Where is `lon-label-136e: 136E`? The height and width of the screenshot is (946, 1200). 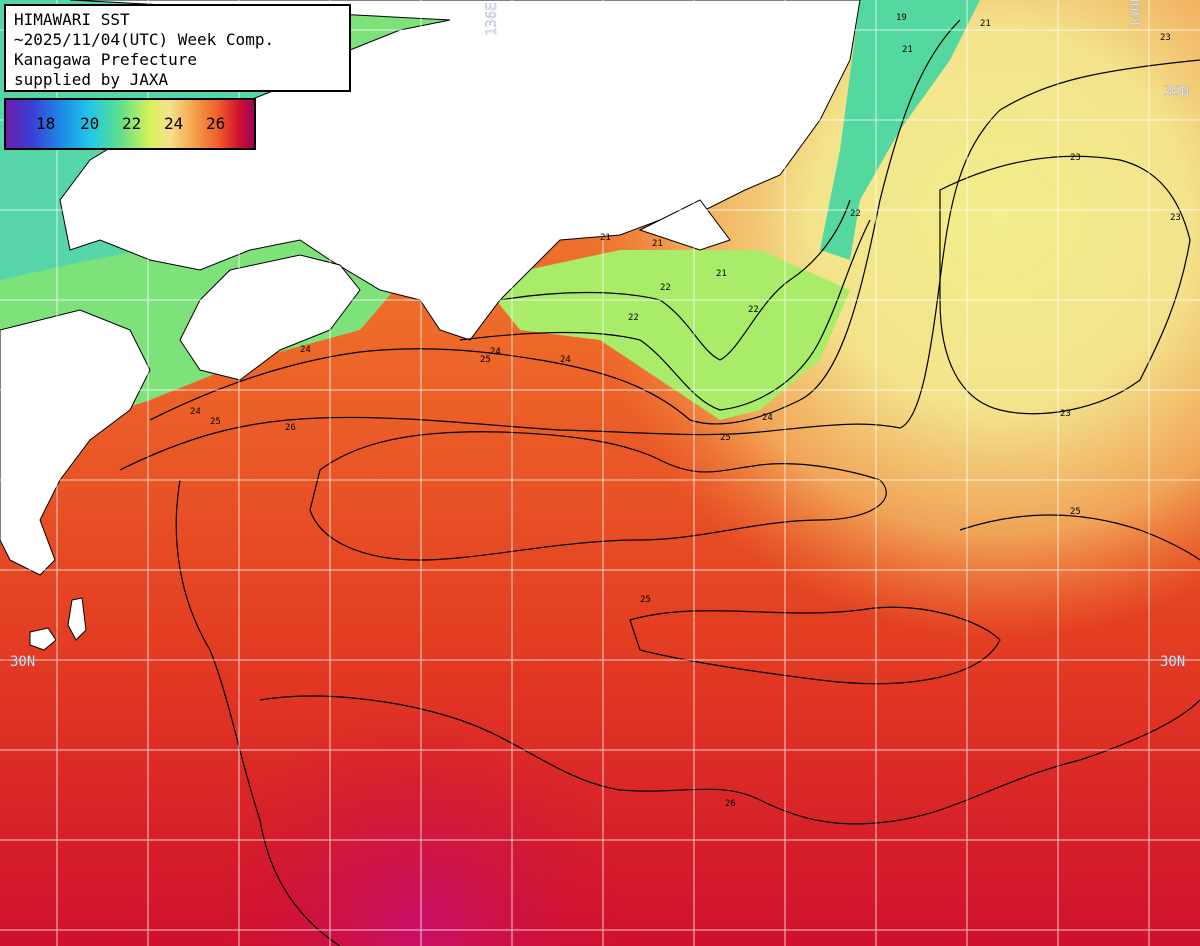 lon-label-136e: 136E is located at coordinates (492, 19).